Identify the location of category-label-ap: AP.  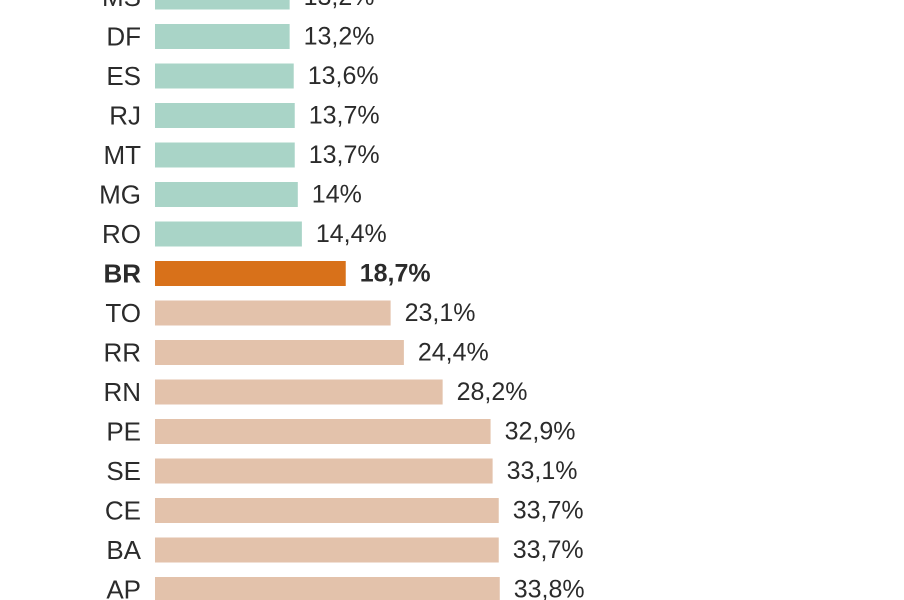
(123, 587).